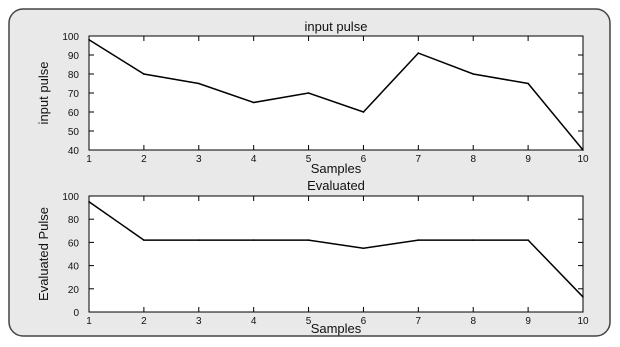 This screenshot has width=620, height=347. Describe the element at coordinates (583, 159) in the screenshot. I see `input-pulse-x-tick-label: 10` at that location.